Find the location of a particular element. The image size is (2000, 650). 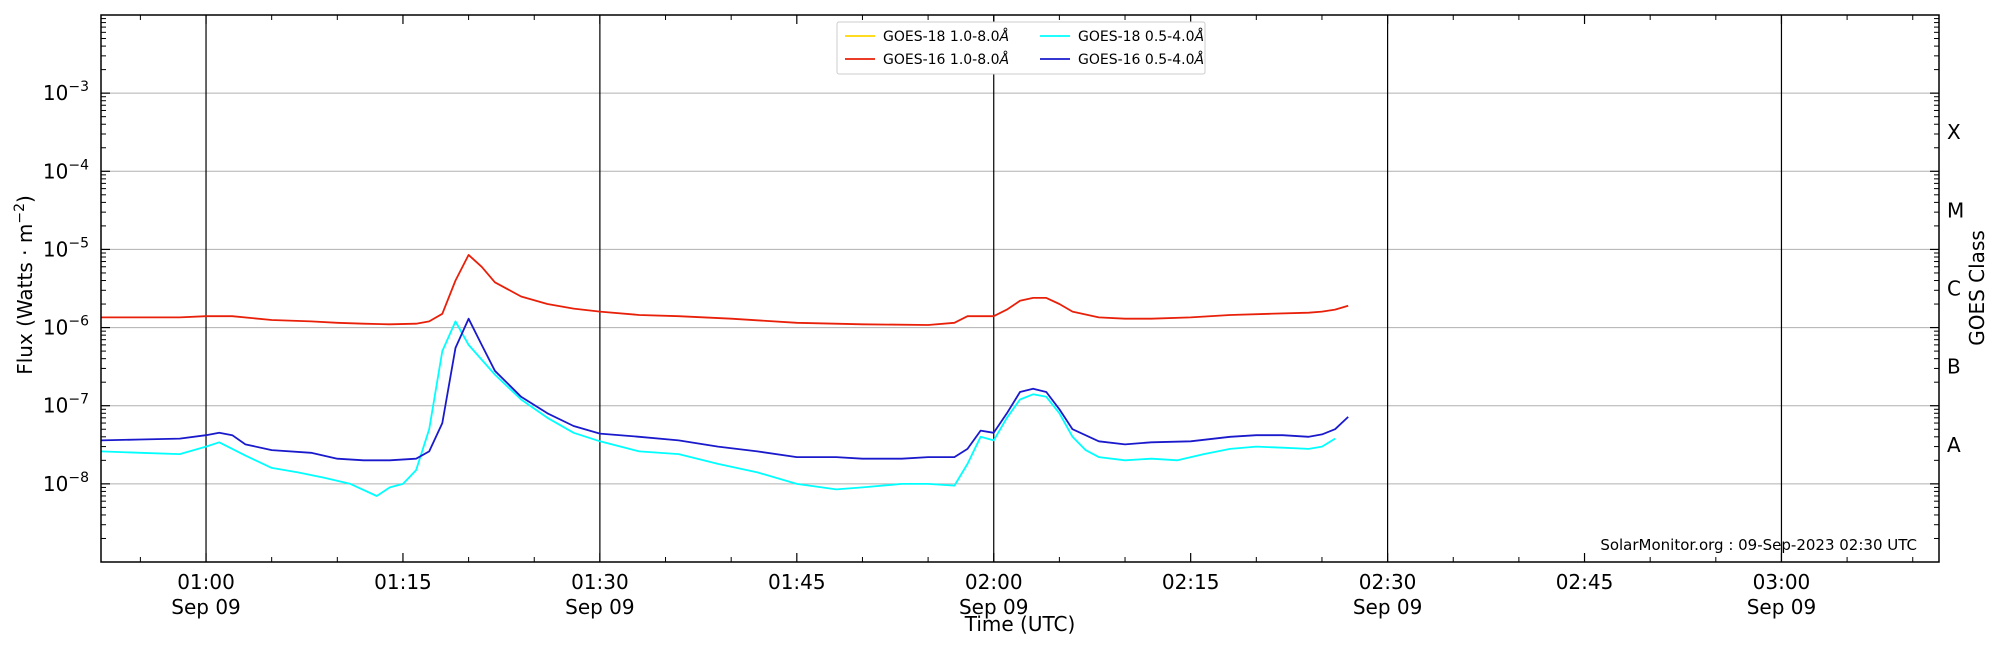

goes-class-labels: A B C M X is located at coordinates (1955, 288).